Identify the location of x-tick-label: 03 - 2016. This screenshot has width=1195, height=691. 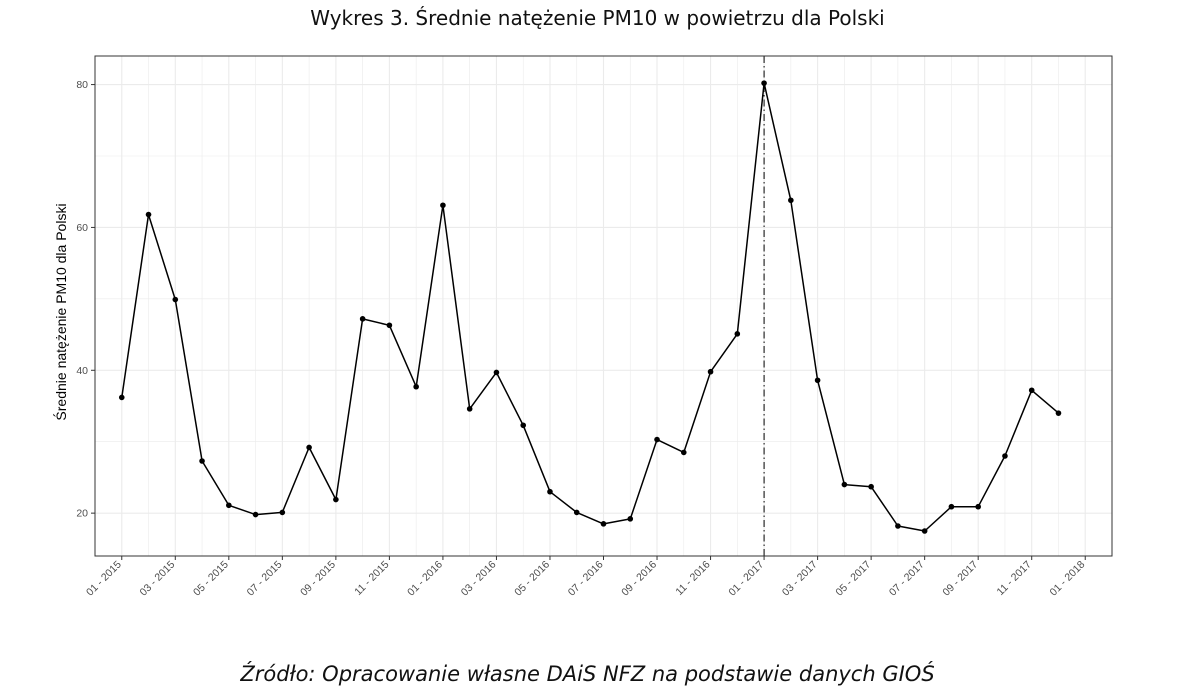
(479, 579).